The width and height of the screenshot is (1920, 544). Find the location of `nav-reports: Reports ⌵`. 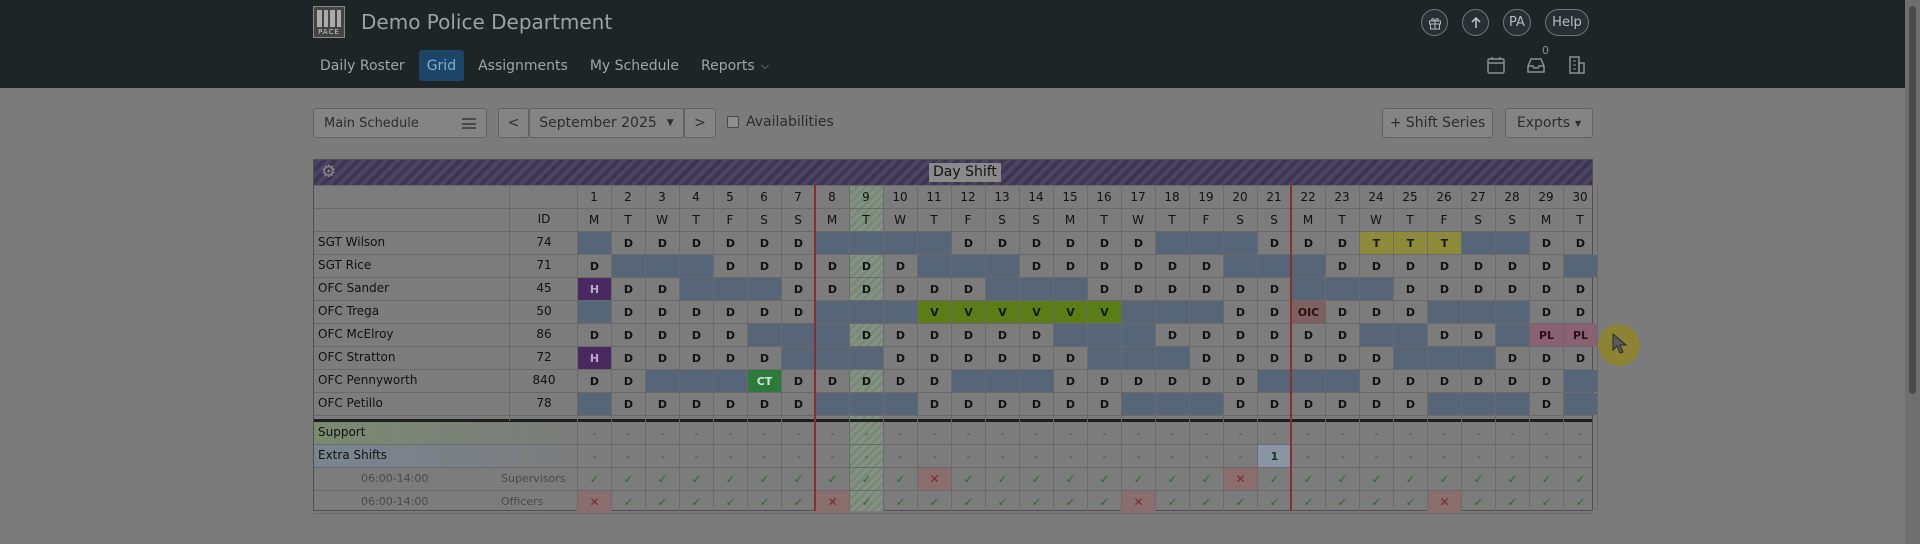

nav-reports: Reports ⌵ is located at coordinates (735, 65).